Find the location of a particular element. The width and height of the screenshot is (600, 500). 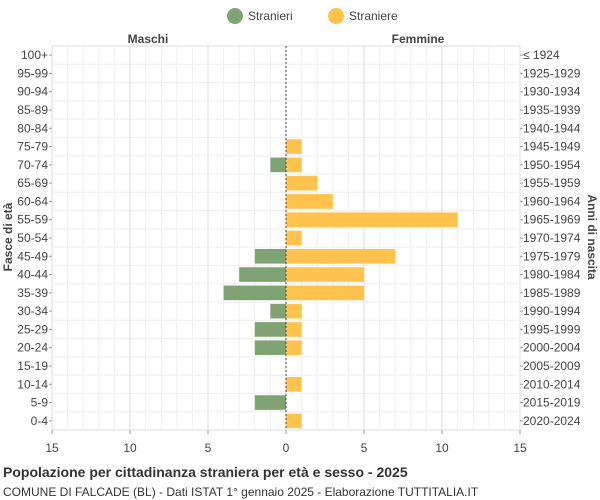

age-tick-label: 5-9 is located at coordinates (40, 403).